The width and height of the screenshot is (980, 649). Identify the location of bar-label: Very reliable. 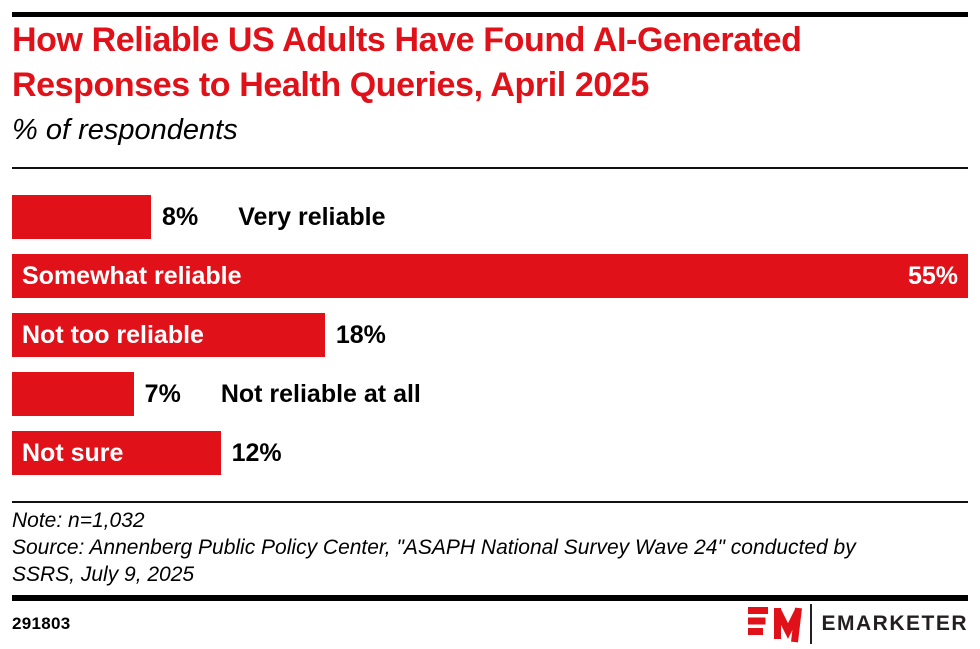
(312, 216).